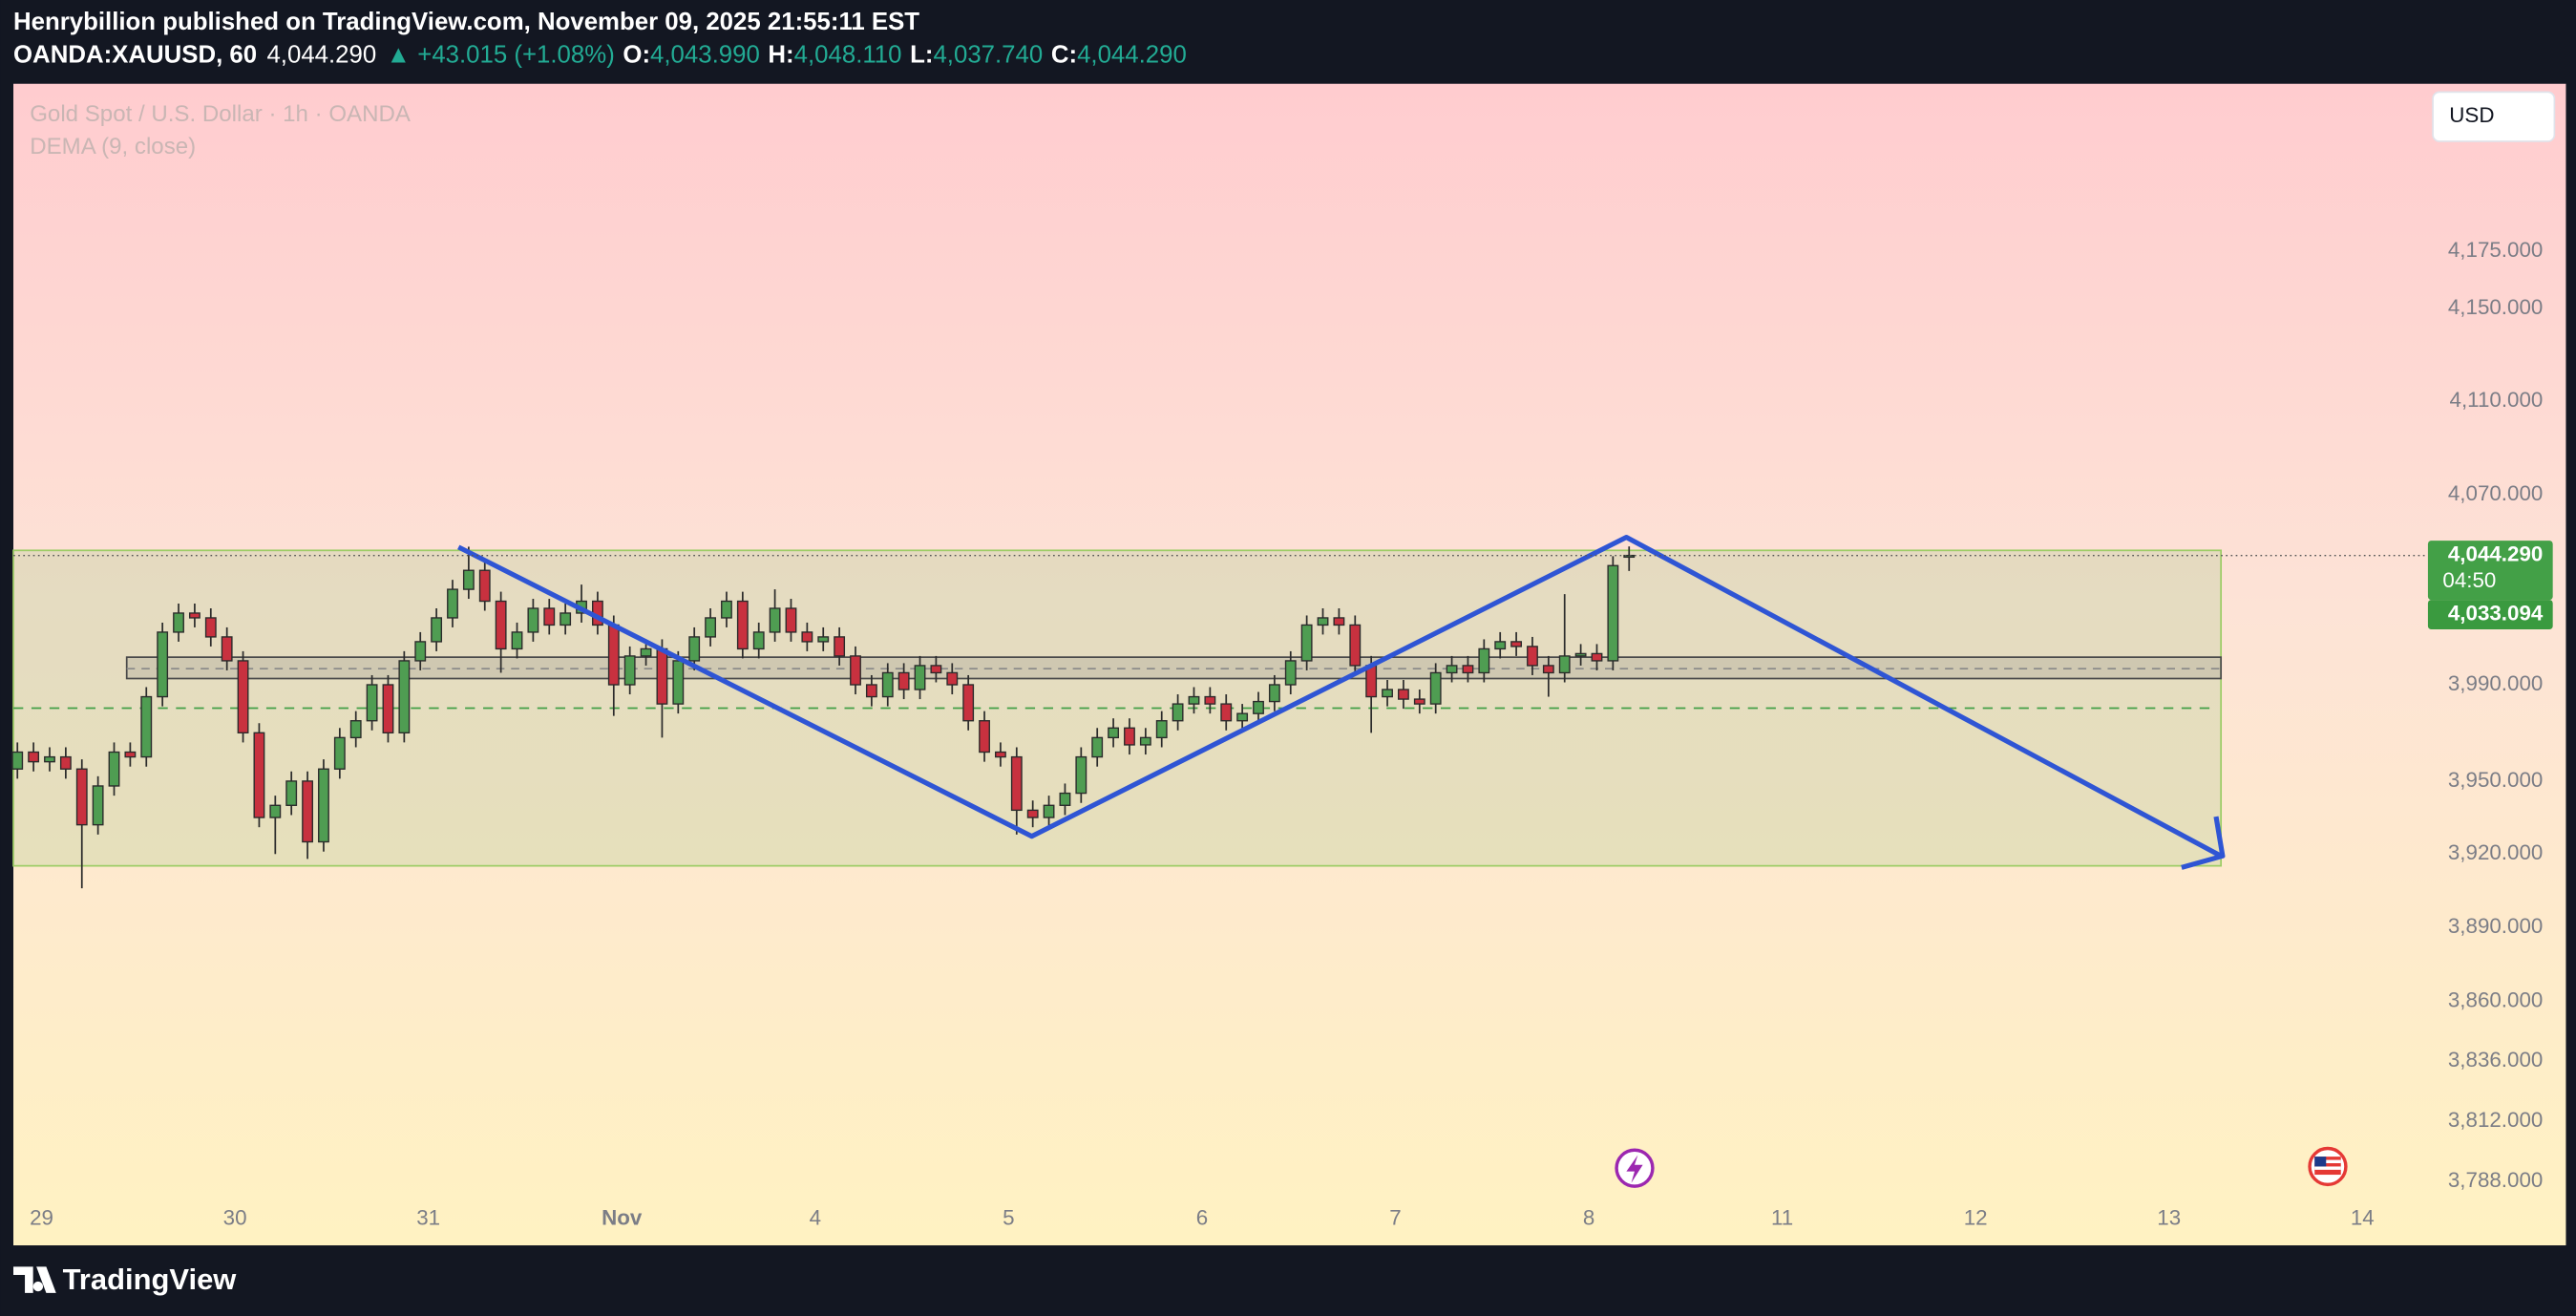  What do you see at coordinates (1634, 1169) in the screenshot?
I see `lightning` at bounding box center [1634, 1169].